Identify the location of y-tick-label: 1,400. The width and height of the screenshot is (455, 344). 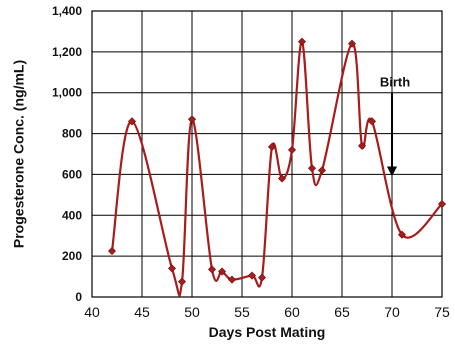
(67, 11).